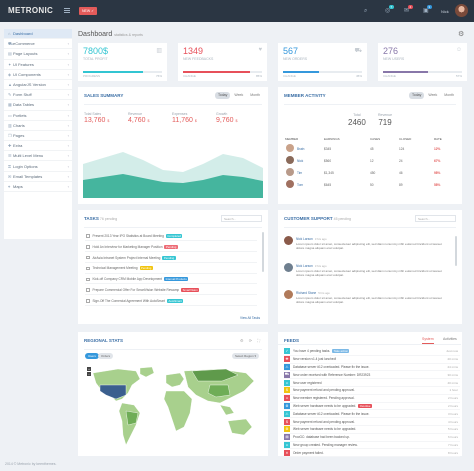 The width and height of the screenshot is (474, 471). Describe the element at coordinates (38, 177) in the screenshot. I see `sidebar-item-email-templates: ✉ Email Templates ‹` at that location.